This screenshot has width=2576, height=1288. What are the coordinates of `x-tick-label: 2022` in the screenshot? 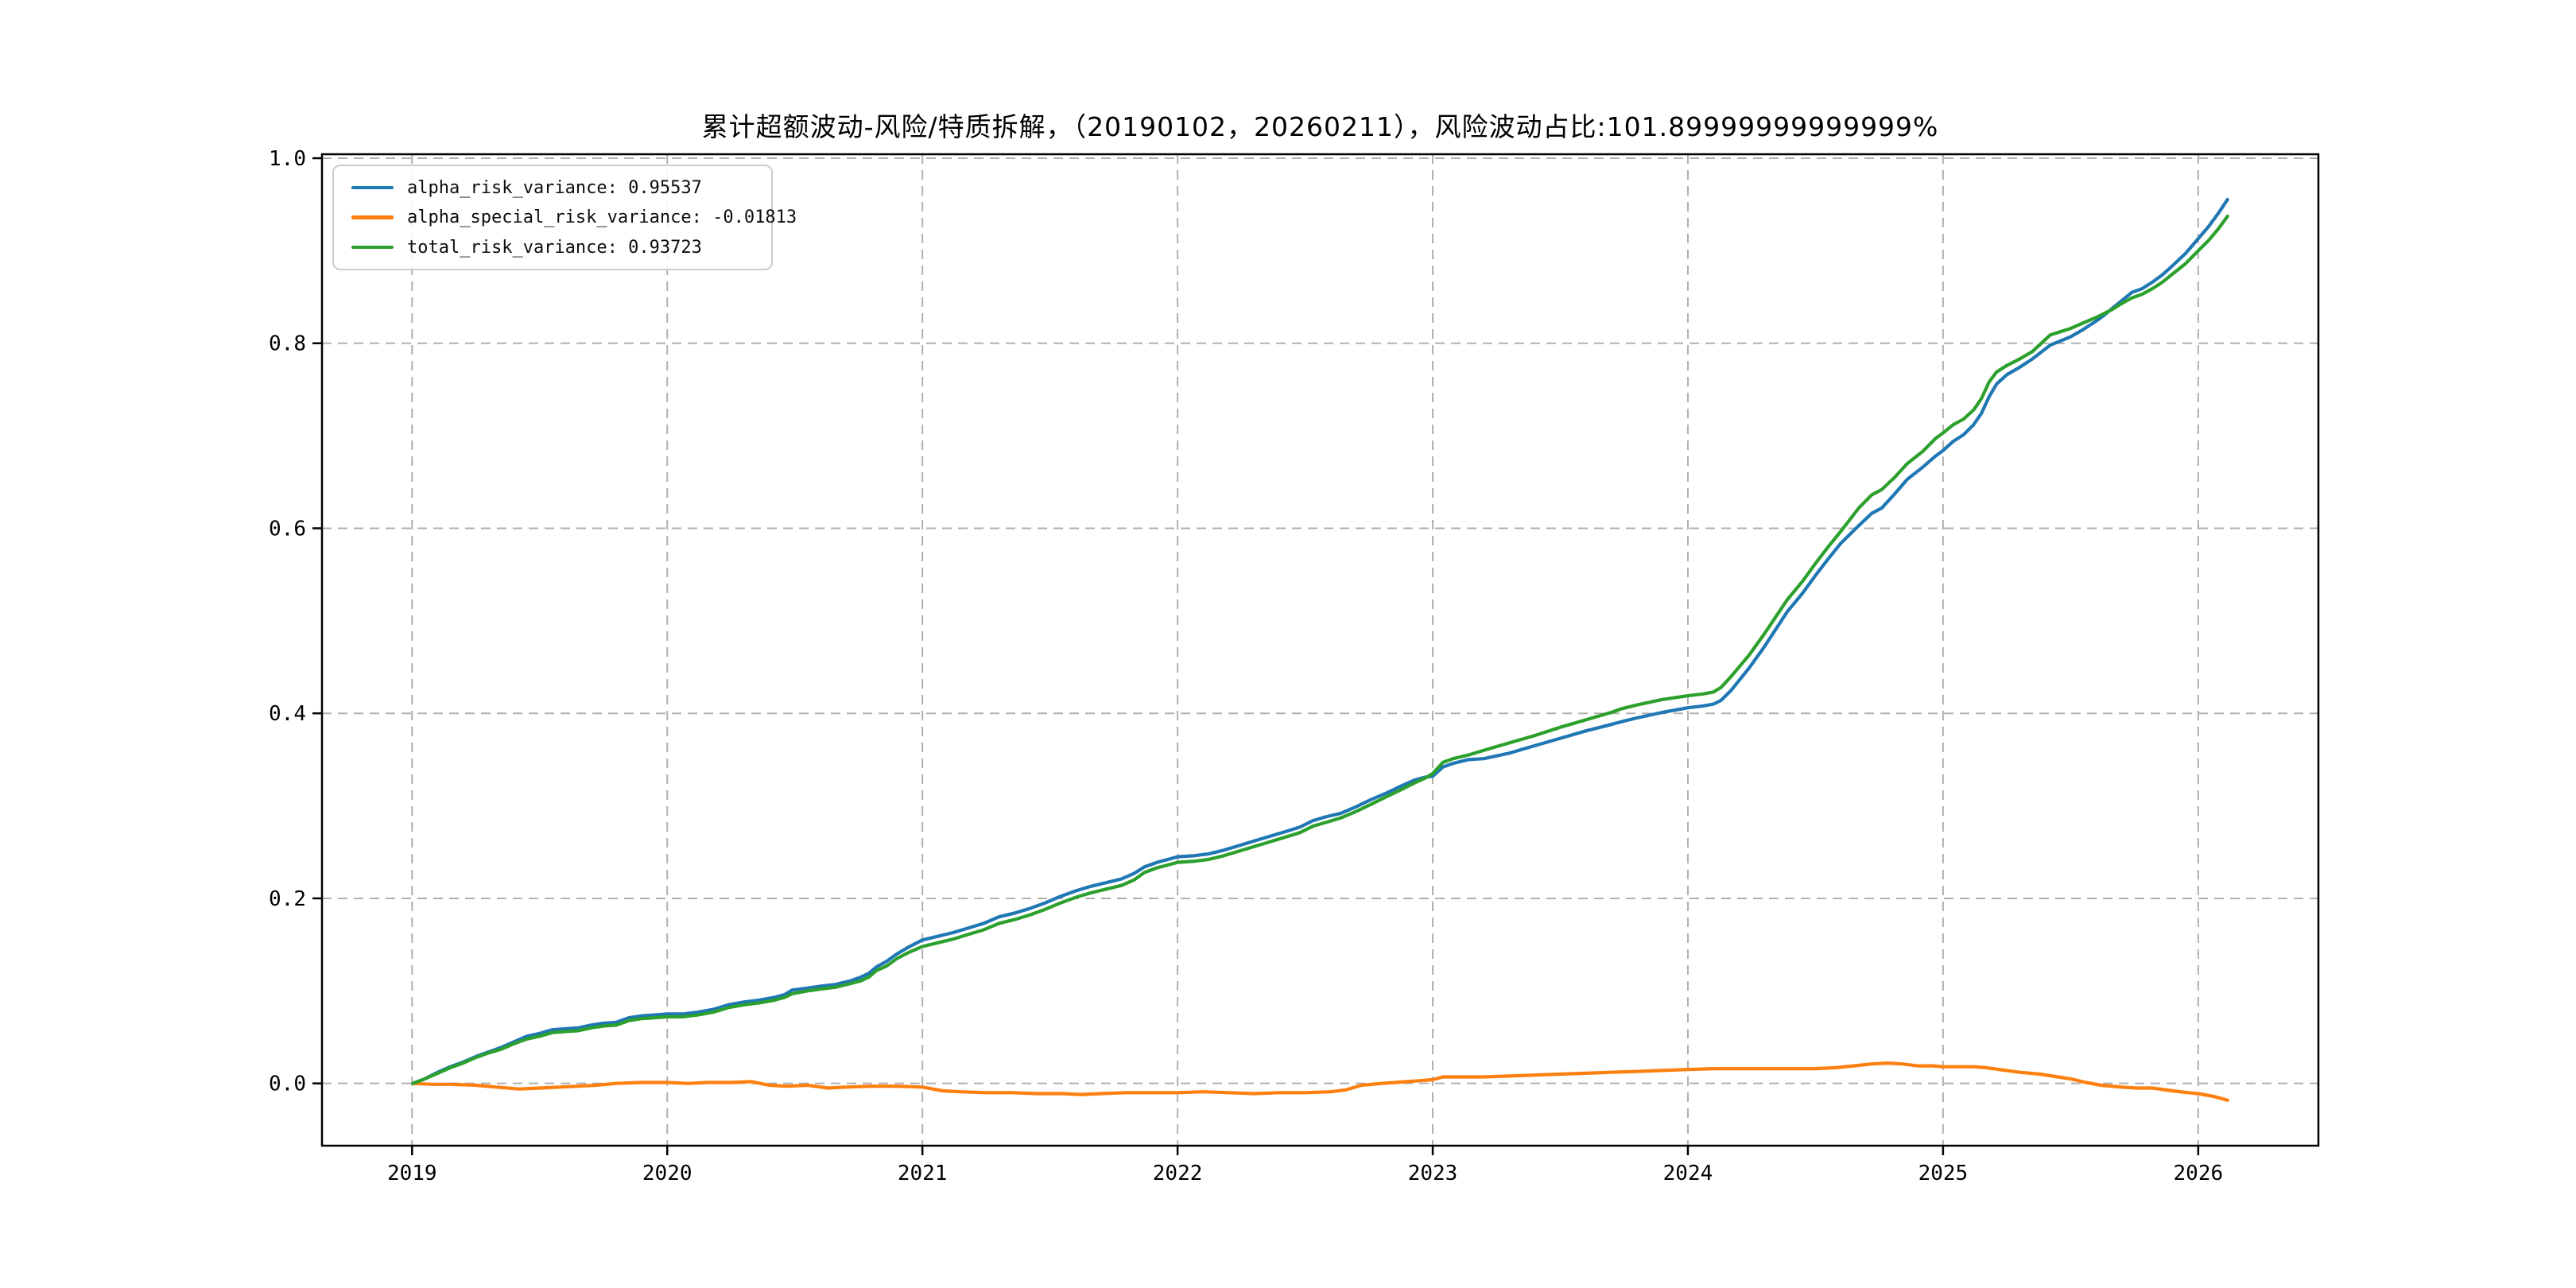 It's located at (1178, 1173).